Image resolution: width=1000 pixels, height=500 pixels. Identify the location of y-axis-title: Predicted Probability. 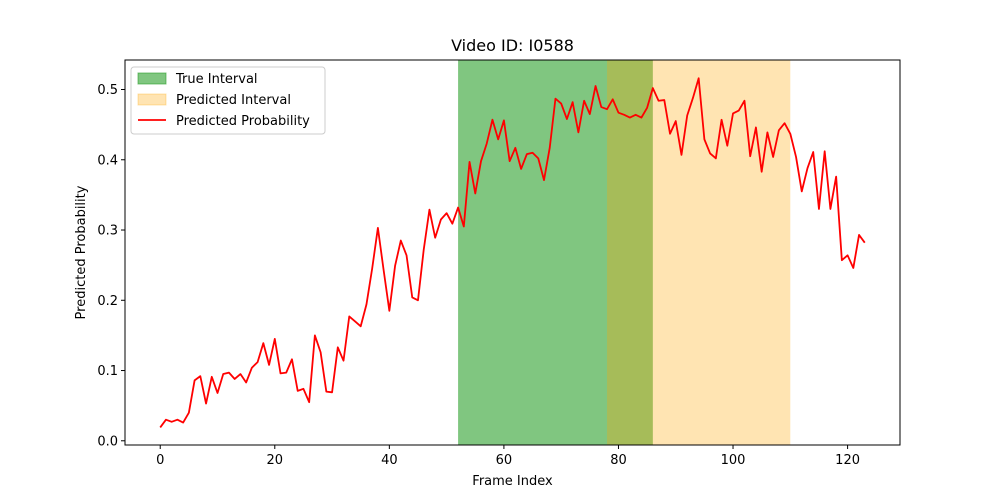
(81, 252).